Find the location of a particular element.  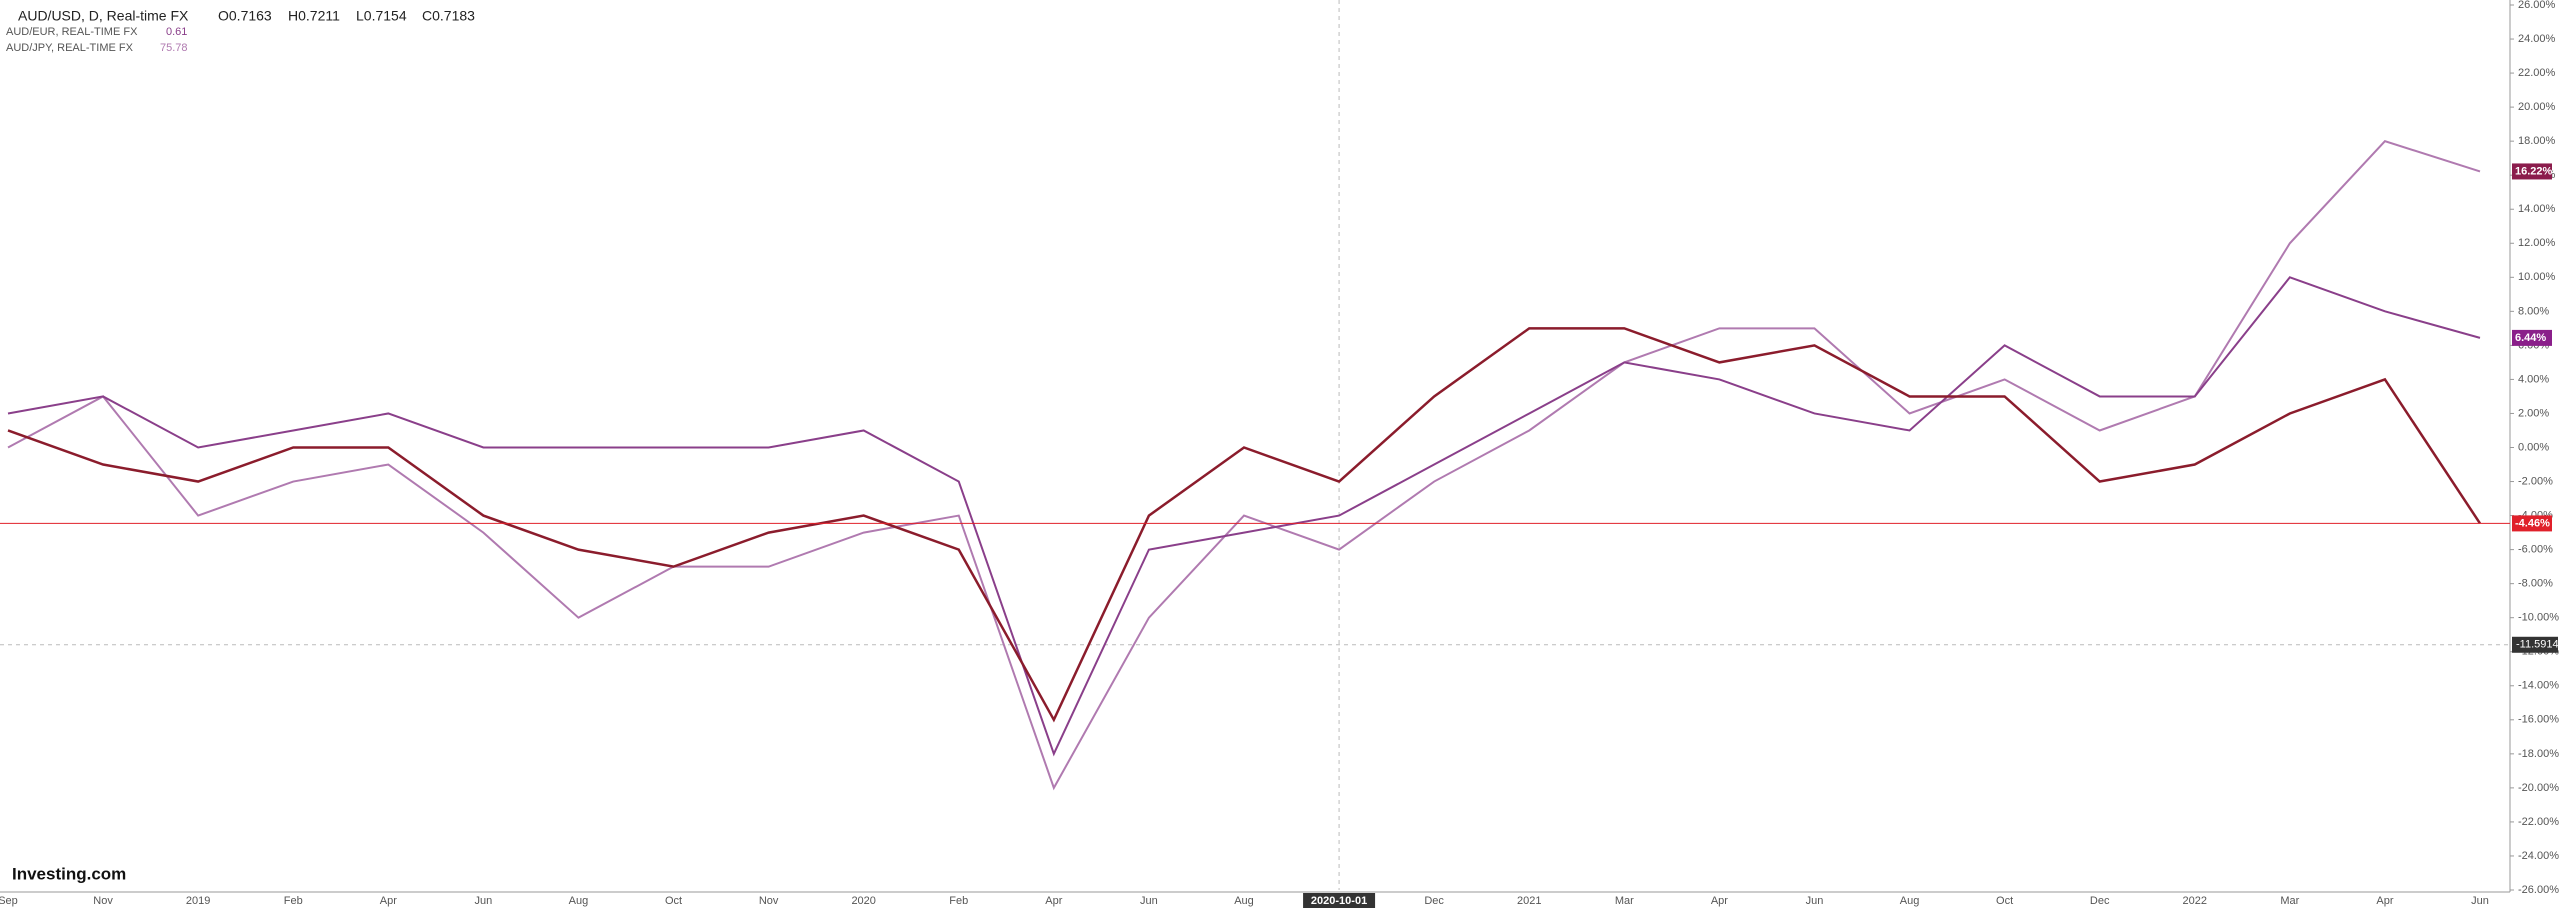

y-tick-label: -10.00% is located at coordinates (2538, 618).